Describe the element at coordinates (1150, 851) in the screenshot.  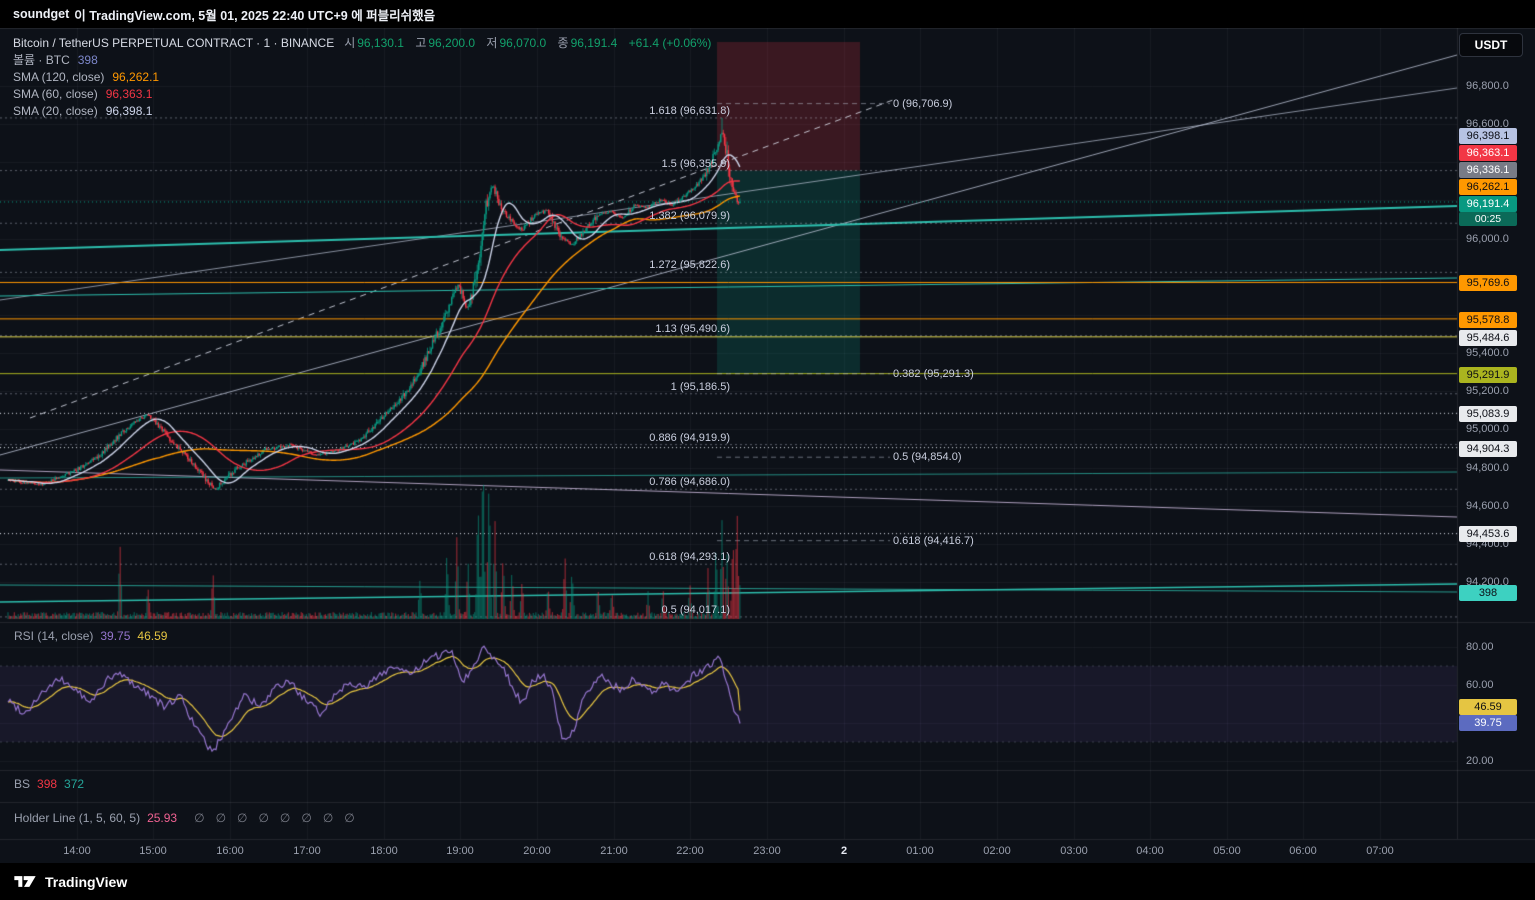
I see `time-axis-tick: 04:00` at that location.